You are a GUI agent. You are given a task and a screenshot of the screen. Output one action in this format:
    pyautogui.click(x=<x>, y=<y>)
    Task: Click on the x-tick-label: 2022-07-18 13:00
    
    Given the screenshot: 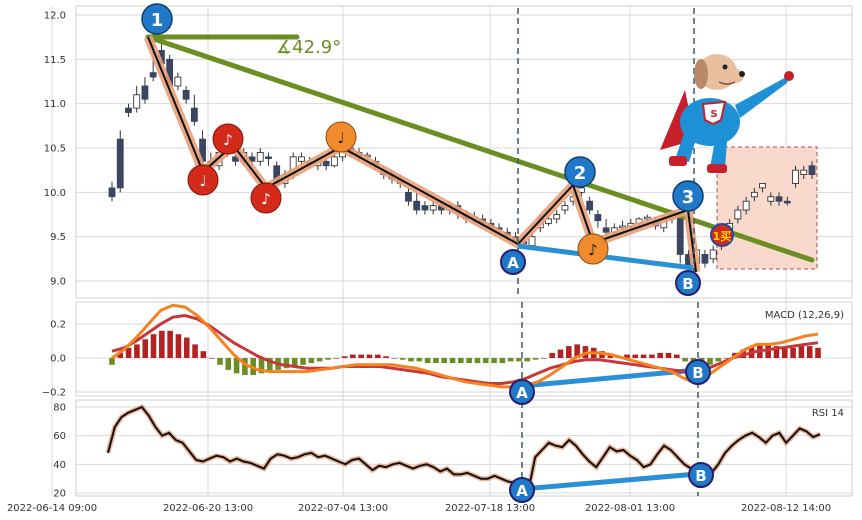 What is the action you would take?
    pyautogui.click(x=490, y=508)
    